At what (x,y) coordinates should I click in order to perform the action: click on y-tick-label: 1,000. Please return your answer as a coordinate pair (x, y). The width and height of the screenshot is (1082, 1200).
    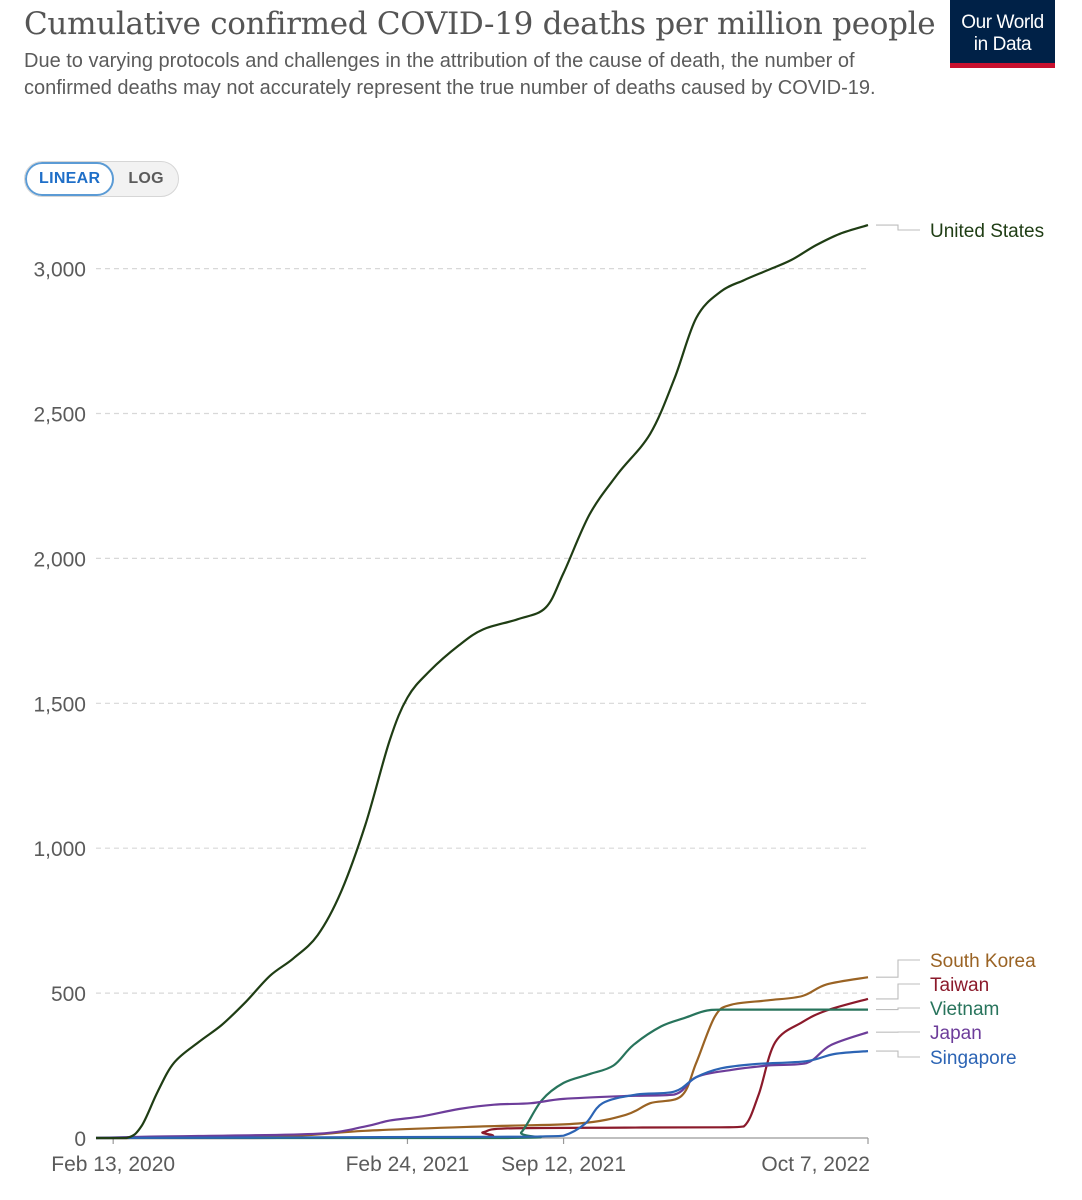
    Looking at the image, I should click on (59, 849).